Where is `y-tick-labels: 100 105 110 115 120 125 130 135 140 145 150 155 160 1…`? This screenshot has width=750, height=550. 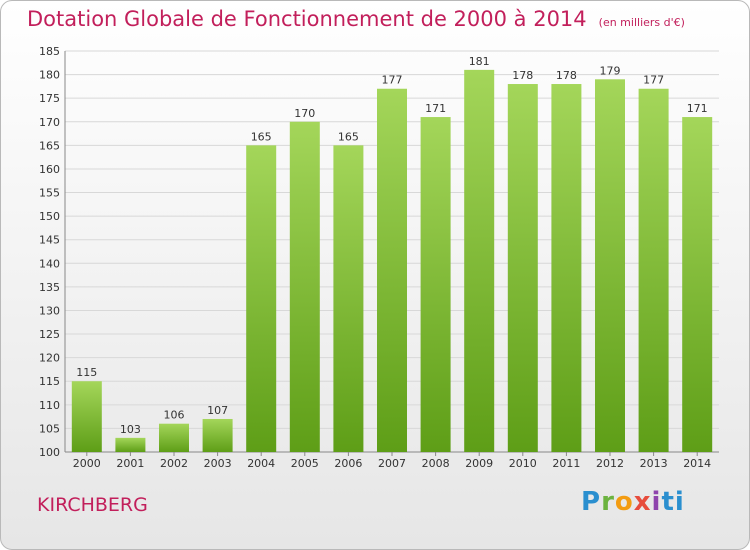 y-tick-labels: 100 105 110 115 120 125 130 135 140 145 150 155 160 1… is located at coordinates (49, 252).